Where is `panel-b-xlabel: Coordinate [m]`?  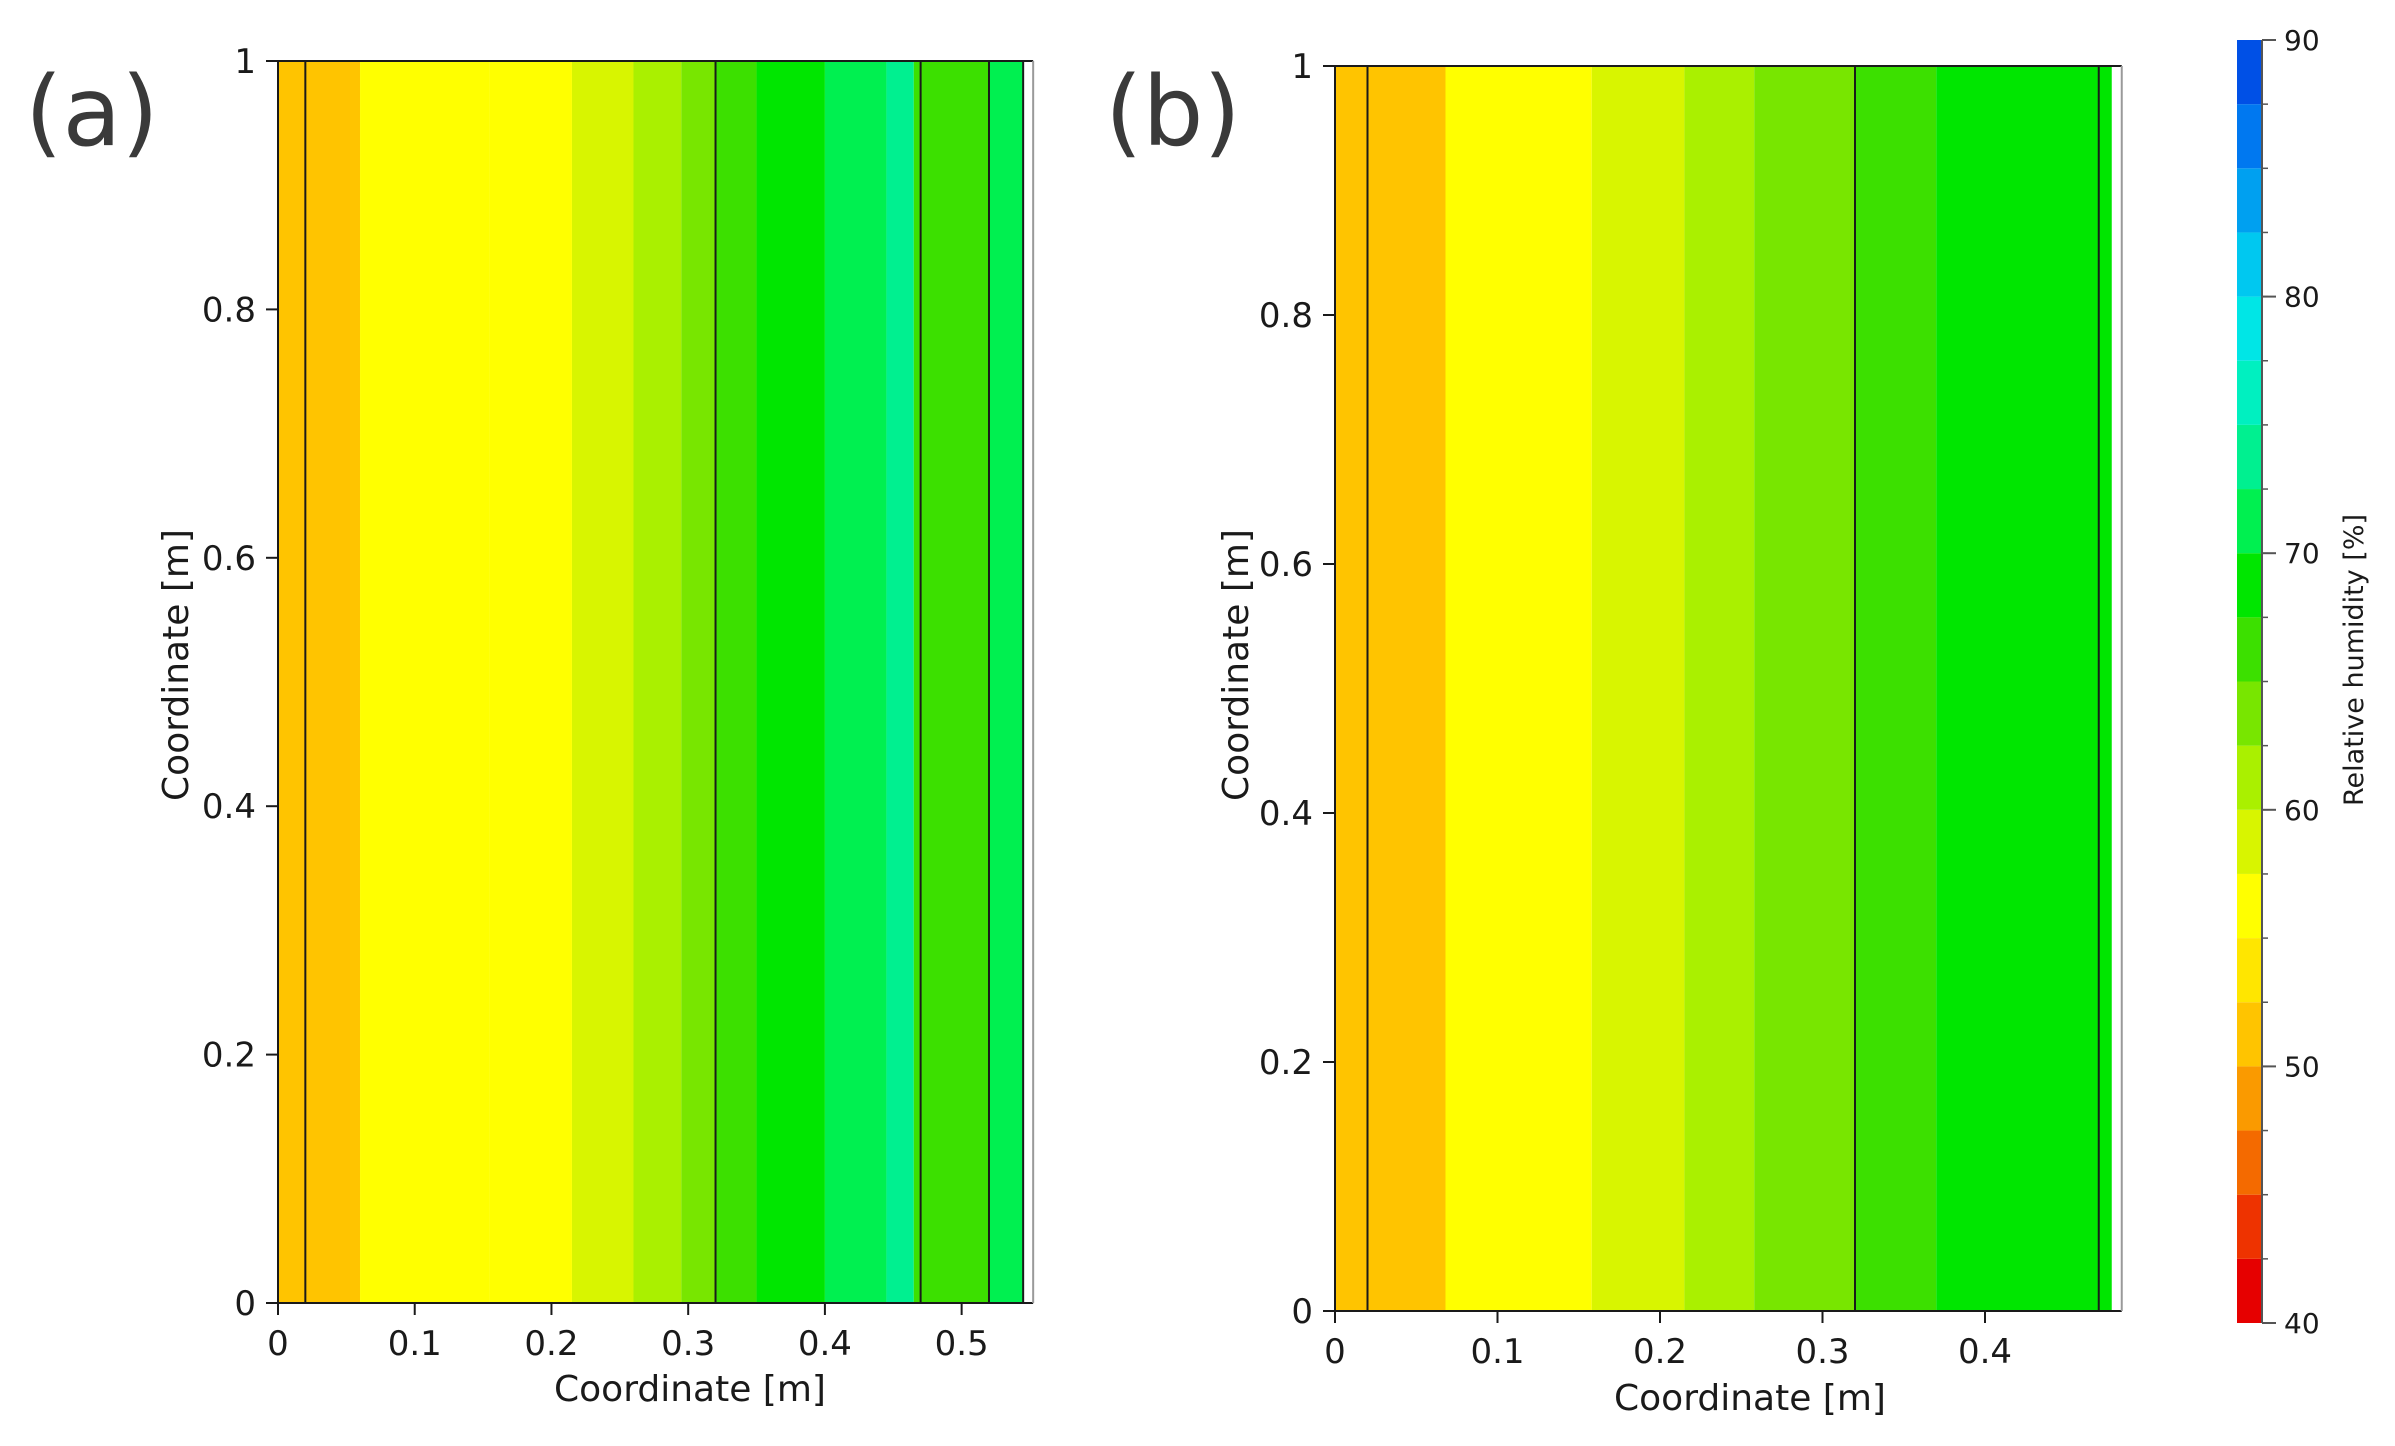 panel-b-xlabel: Coordinate [m] is located at coordinates (1750, 1398).